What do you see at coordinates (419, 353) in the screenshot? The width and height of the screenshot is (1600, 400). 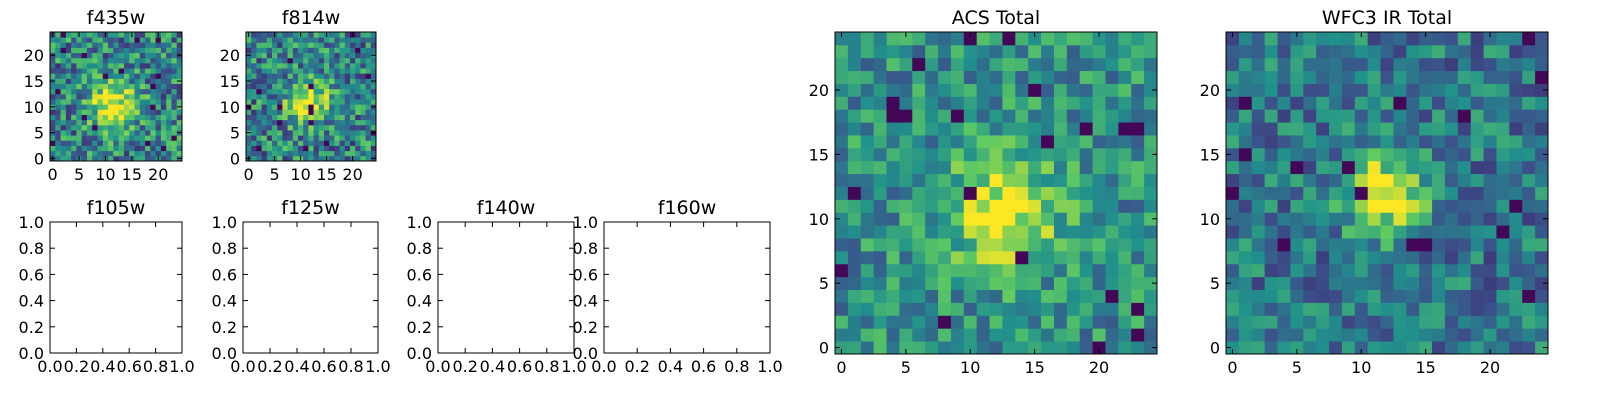 I see `y-tick-label: 0.0` at bounding box center [419, 353].